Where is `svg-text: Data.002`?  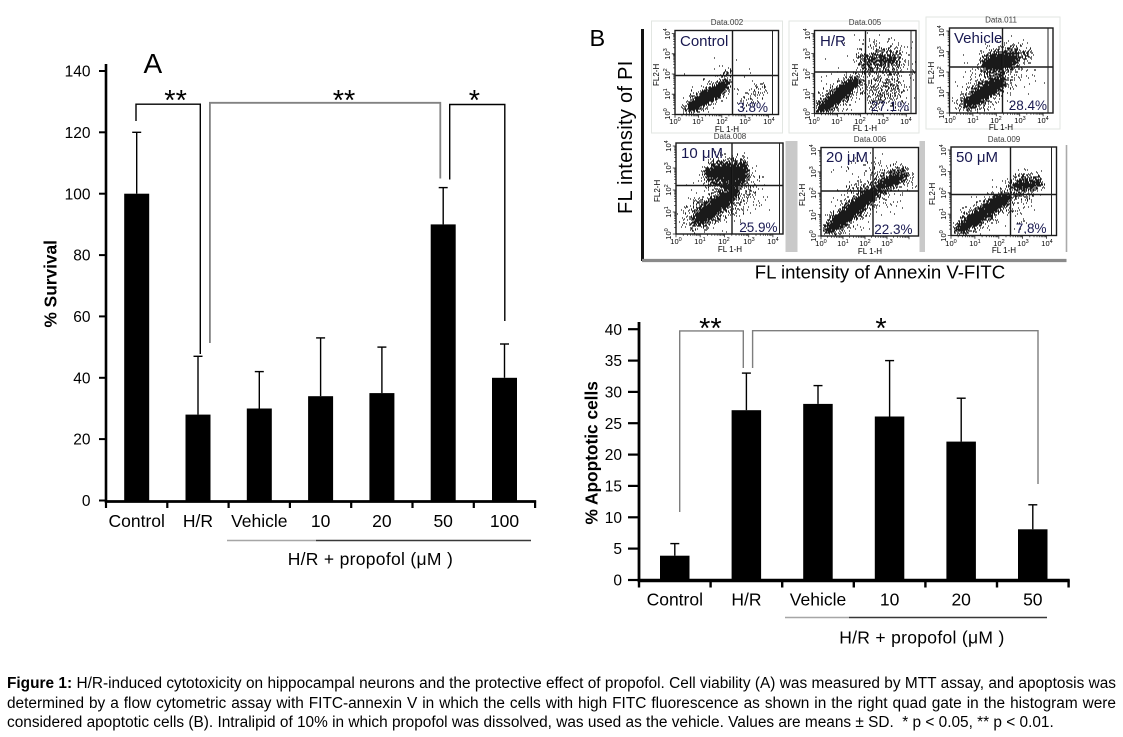 svg-text: Data.002 is located at coordinates (727, 22).